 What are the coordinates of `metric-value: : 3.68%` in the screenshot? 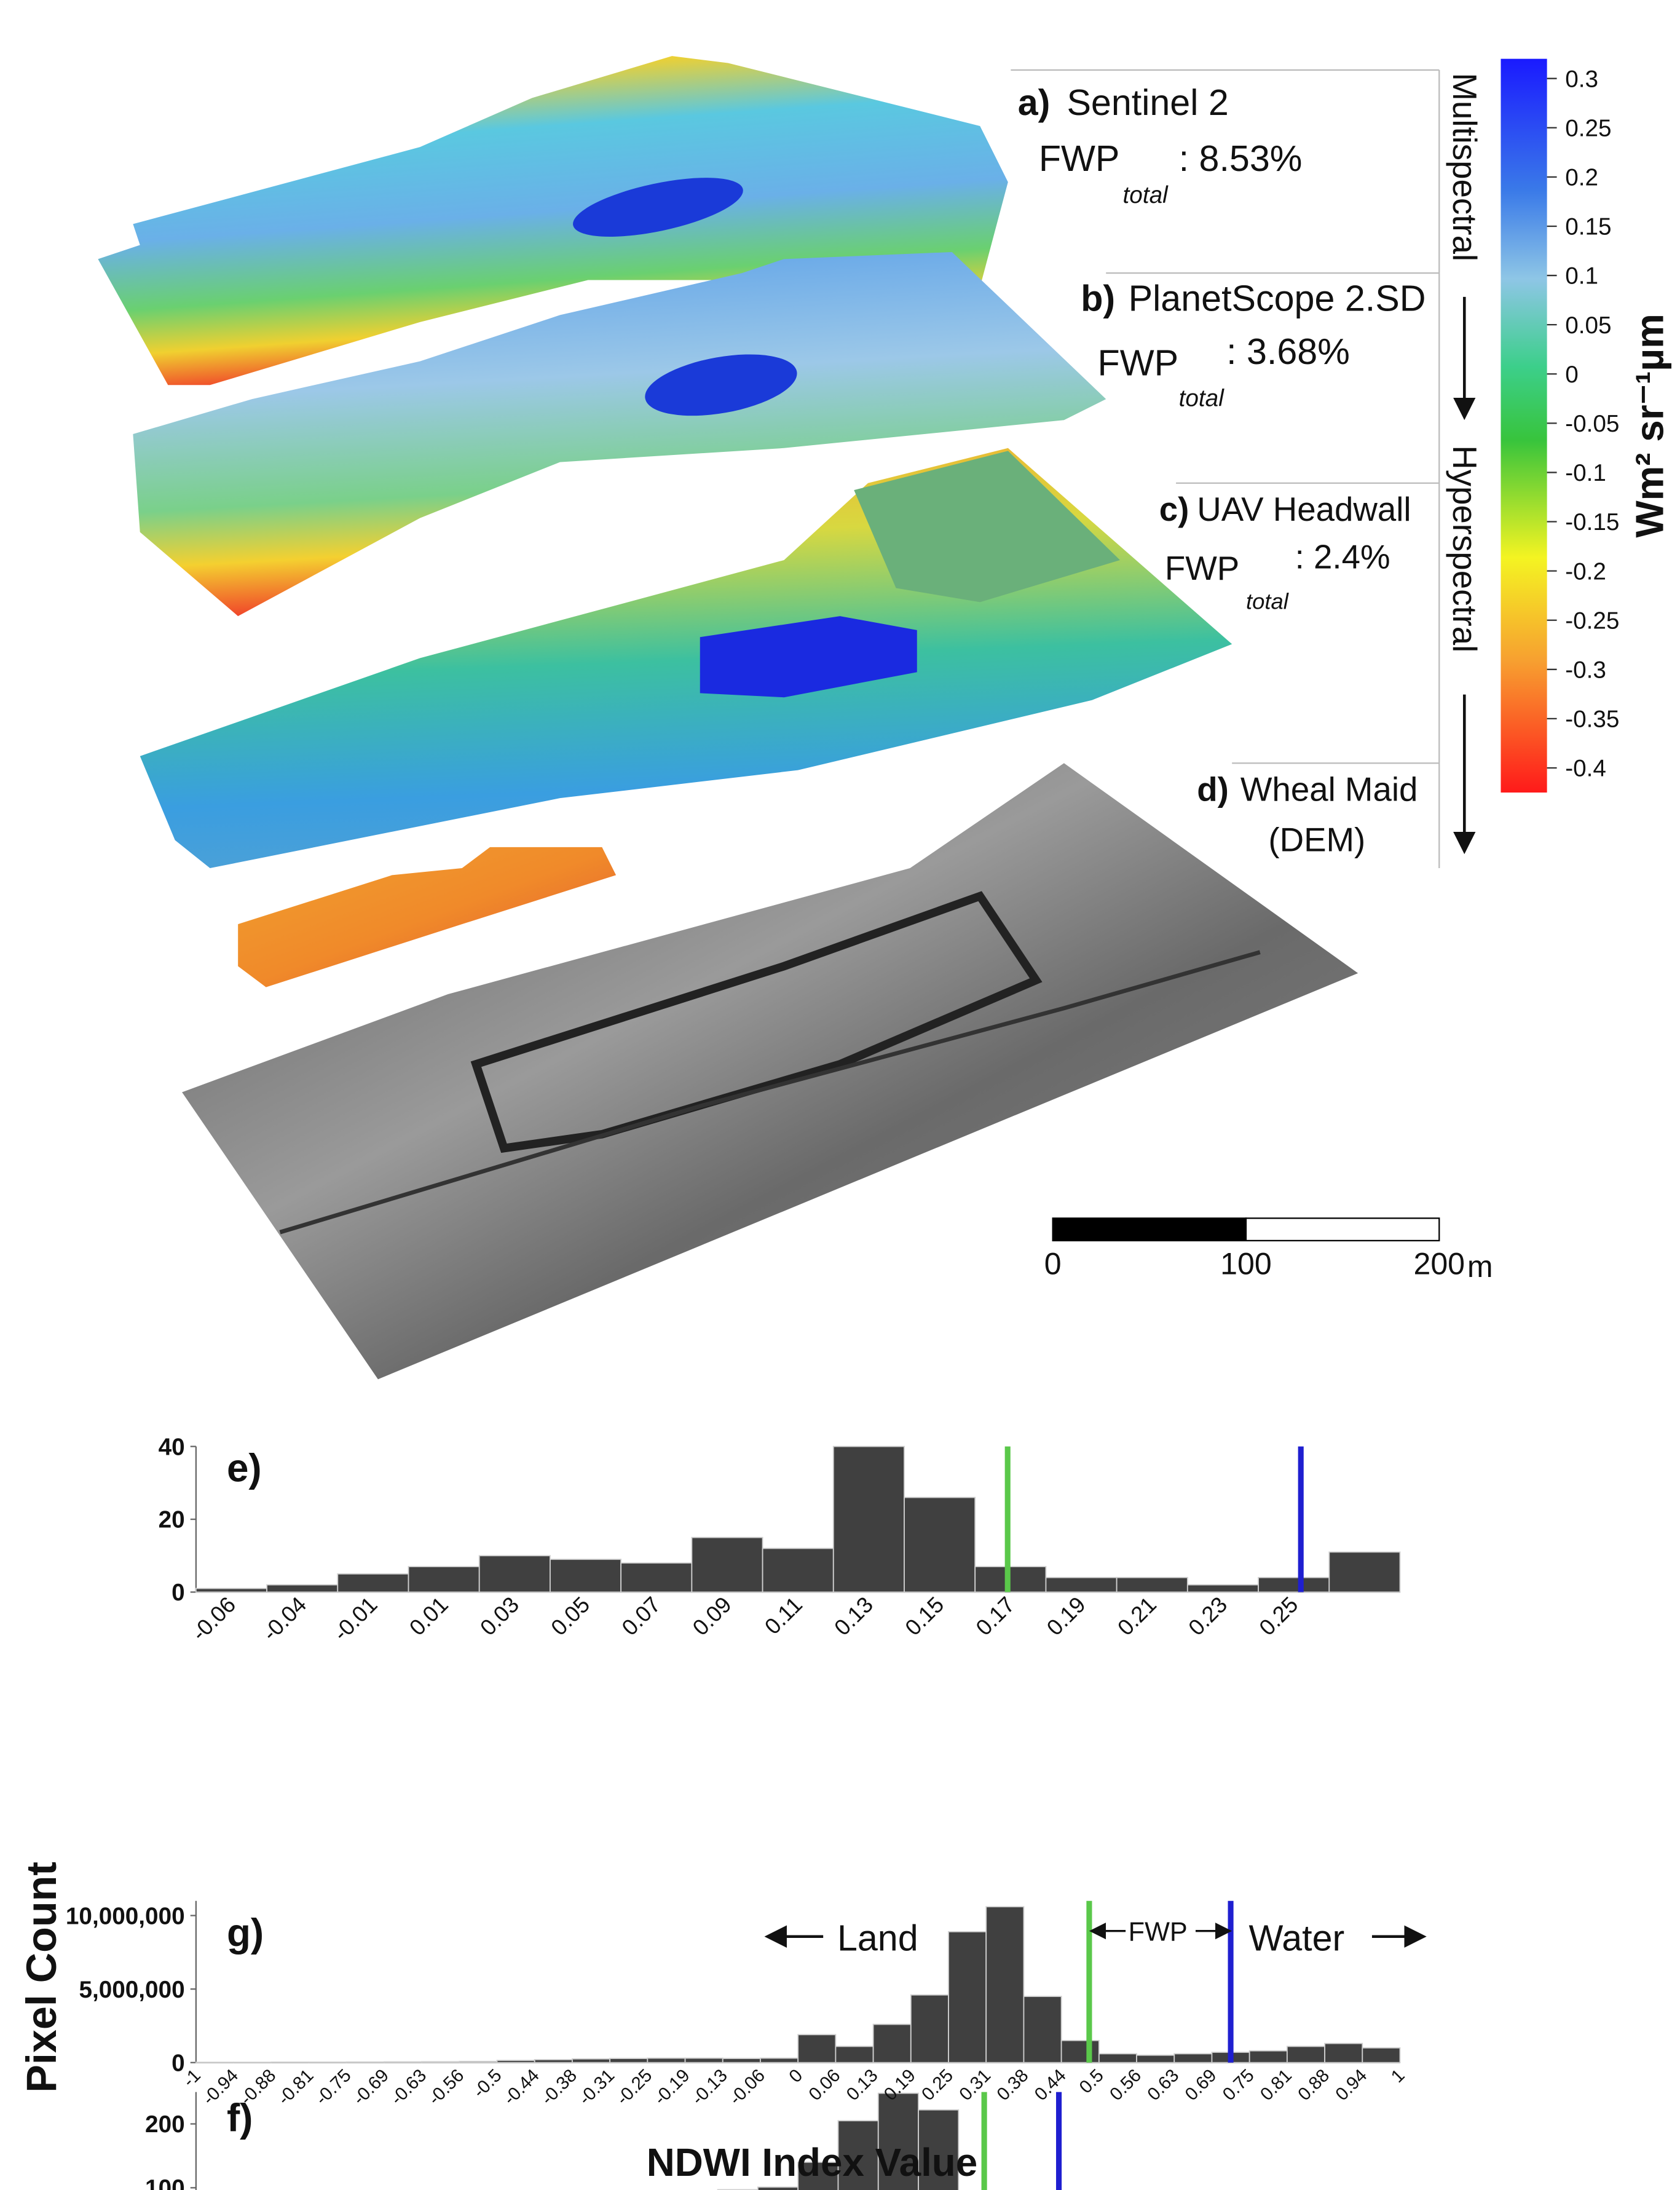 It's located at (1288, 351).